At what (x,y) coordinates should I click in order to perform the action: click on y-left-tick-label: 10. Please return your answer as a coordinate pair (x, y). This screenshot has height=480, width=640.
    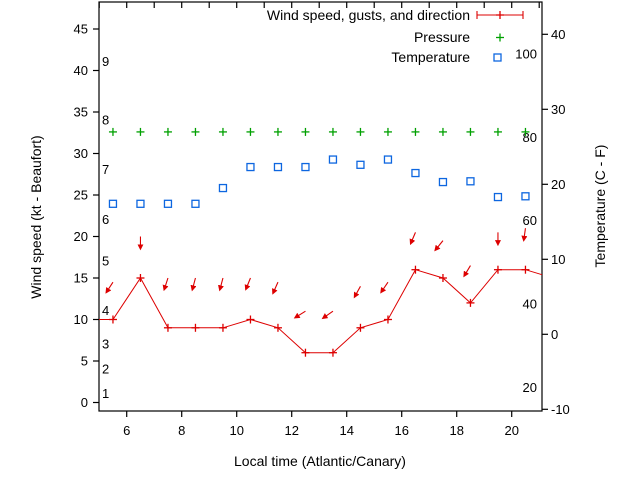
    Looking at the image, I should click on (81, 319).